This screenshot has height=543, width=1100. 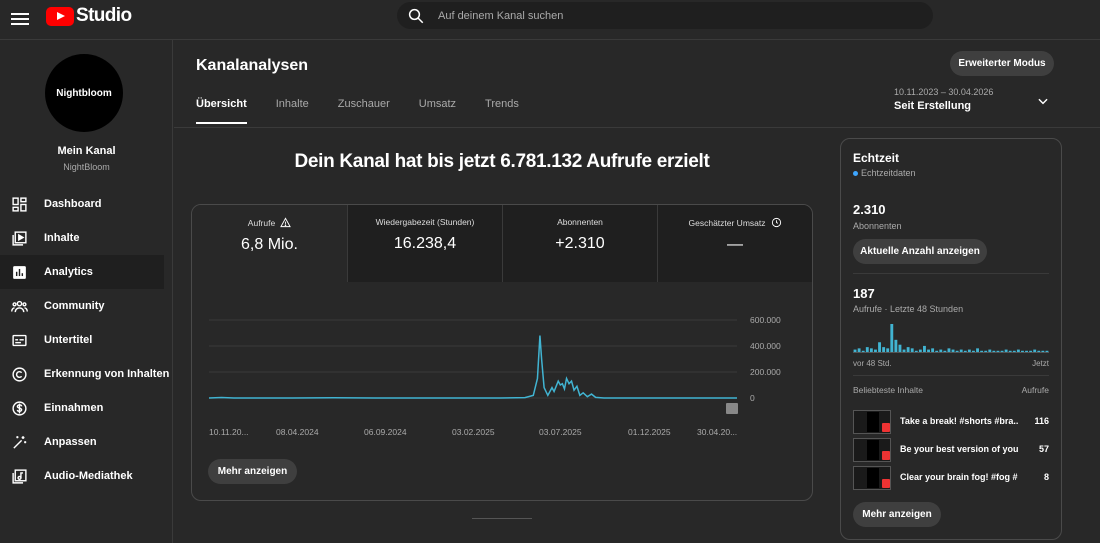 I want to click on sidebar-item-earnings: Einnahmen, so click(x=86, y=408).